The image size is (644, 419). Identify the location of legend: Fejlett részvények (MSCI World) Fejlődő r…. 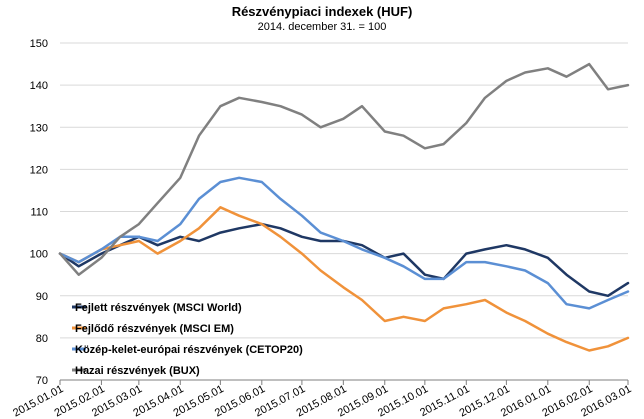
(187, 339).